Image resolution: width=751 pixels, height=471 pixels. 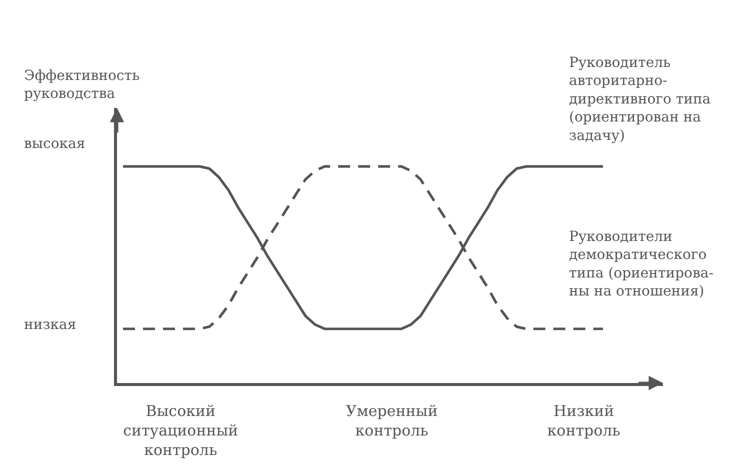 I want to click on text: высокая, so click(x=55, y=144).